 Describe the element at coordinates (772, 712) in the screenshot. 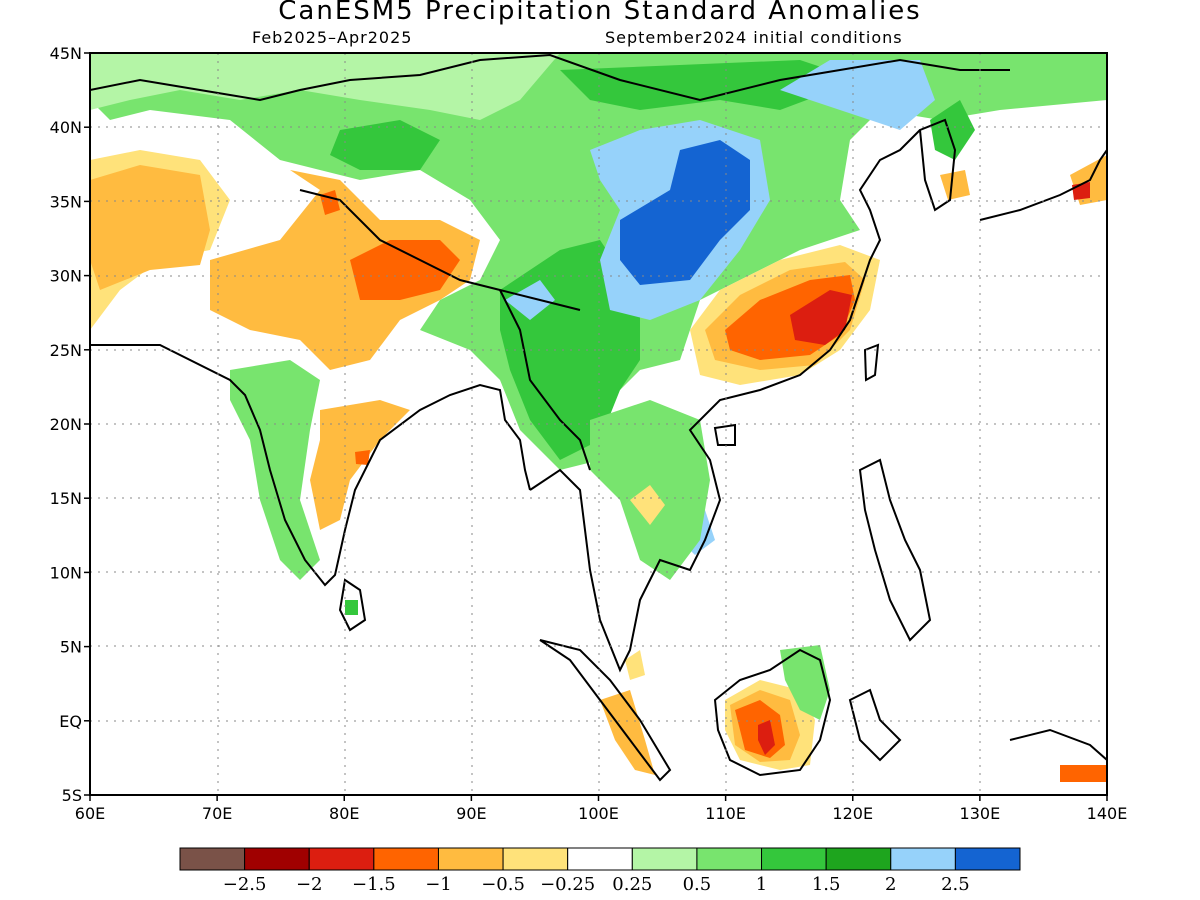

I see `coastline-borneo` at that location.